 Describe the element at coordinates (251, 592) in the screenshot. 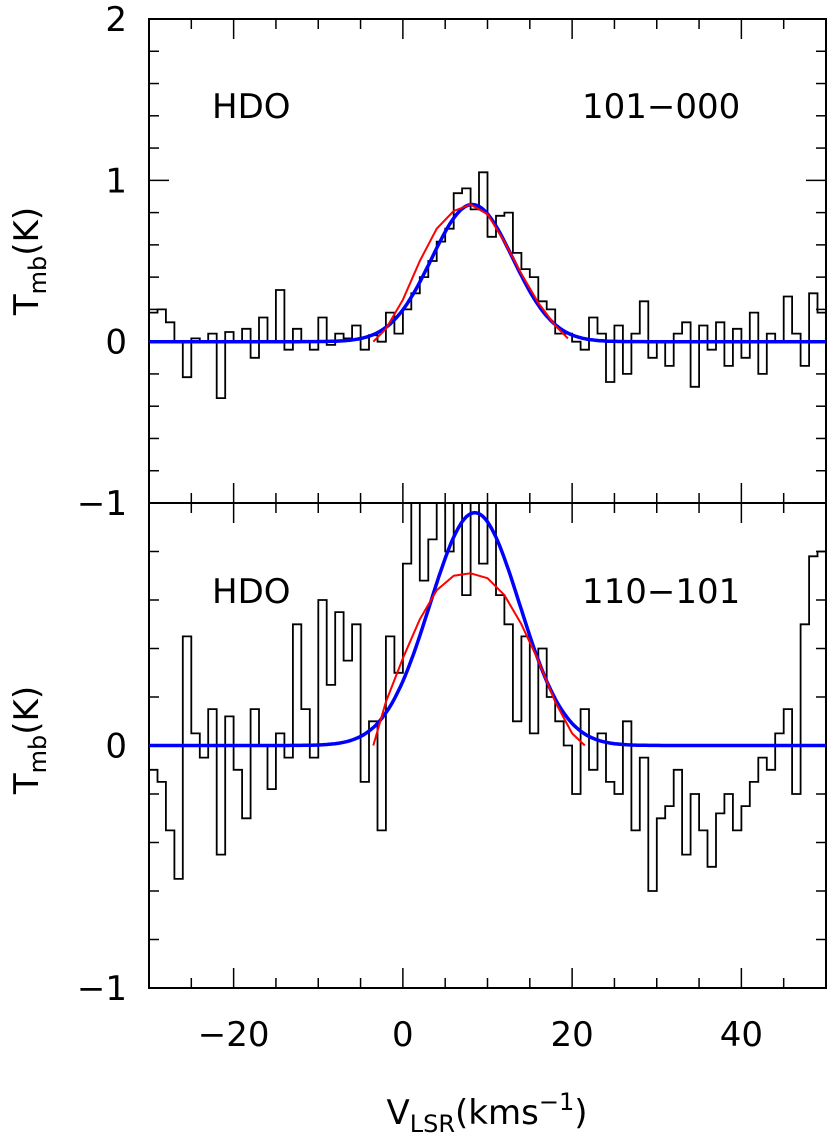

I see `bottom-molecule-label: HDO` at that location.